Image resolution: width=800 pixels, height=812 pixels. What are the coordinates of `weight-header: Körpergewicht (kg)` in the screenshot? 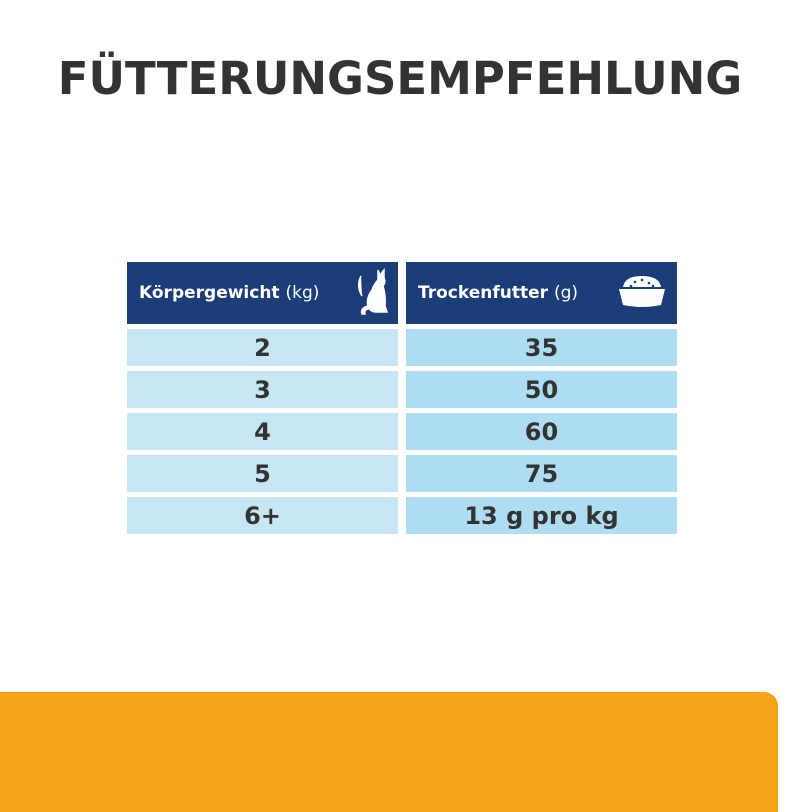 It's located at (262, 293).